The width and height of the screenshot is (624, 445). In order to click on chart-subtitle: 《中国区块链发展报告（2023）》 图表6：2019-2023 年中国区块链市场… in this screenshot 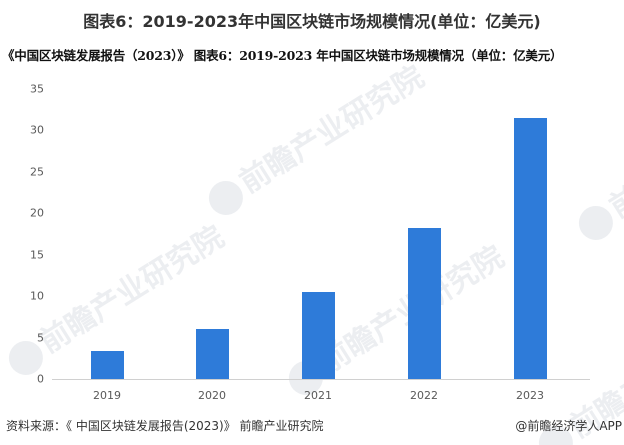, I will do `click(282, 55)`.